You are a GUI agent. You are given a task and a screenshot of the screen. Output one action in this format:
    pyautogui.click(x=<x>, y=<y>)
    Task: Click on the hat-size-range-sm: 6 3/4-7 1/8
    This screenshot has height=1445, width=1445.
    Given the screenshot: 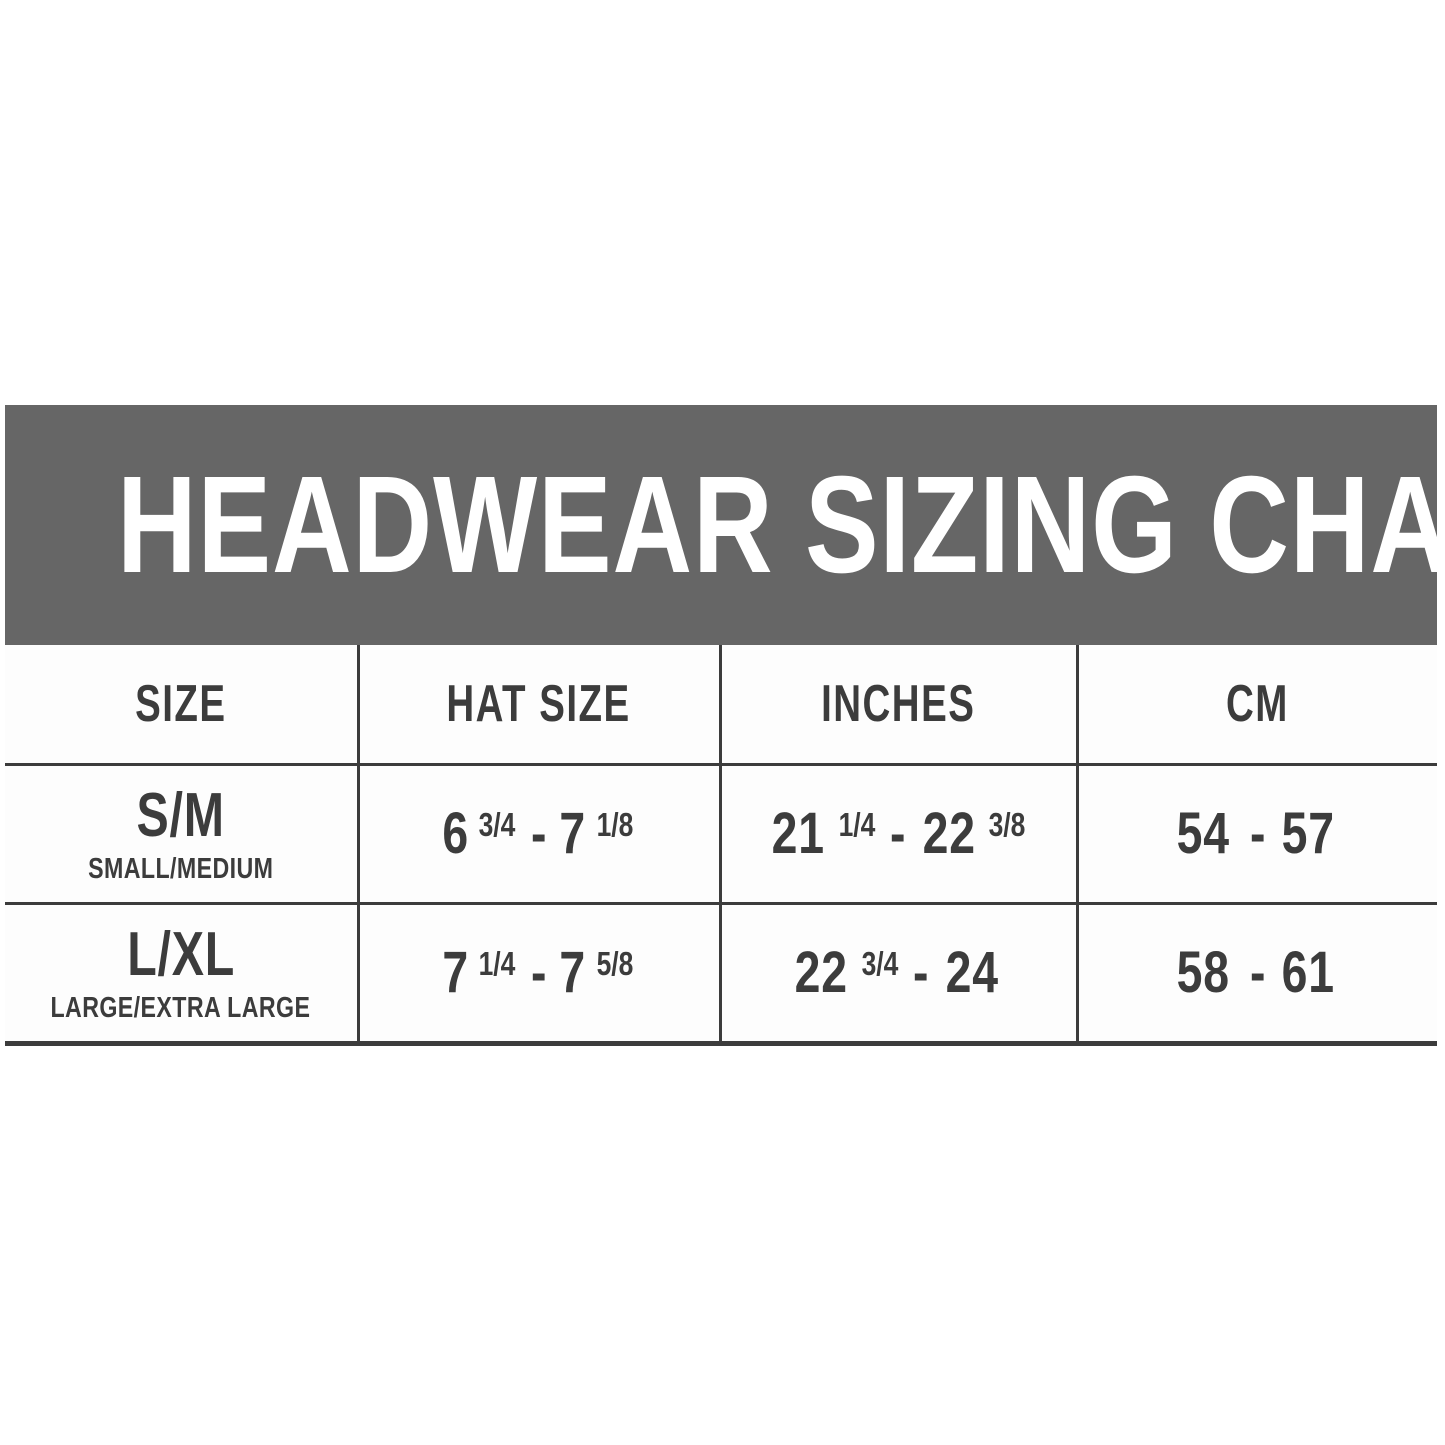 What is the action you would take?
    pyautogui.click(x=538, y=833)
    